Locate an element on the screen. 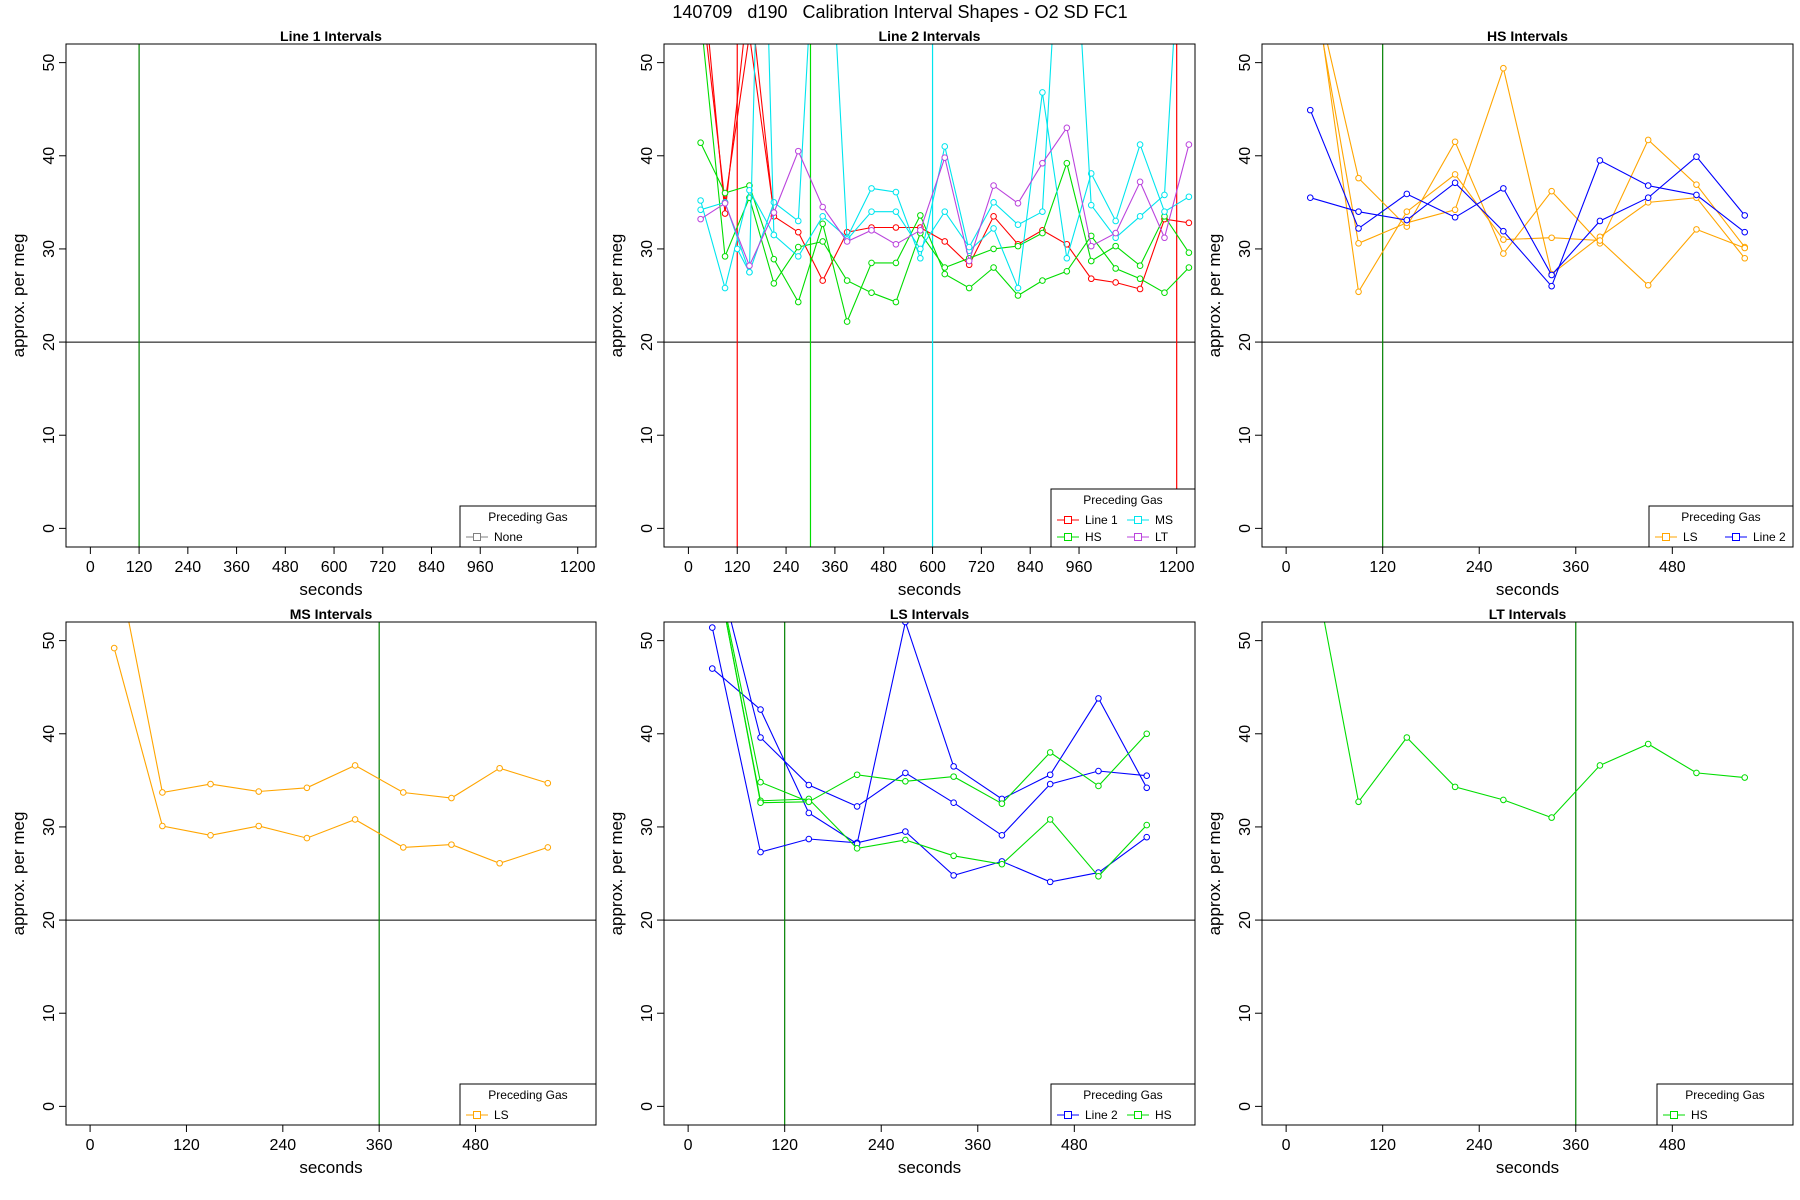  chart-title: Line 1 Intervals is located at coordinates (331, 36).